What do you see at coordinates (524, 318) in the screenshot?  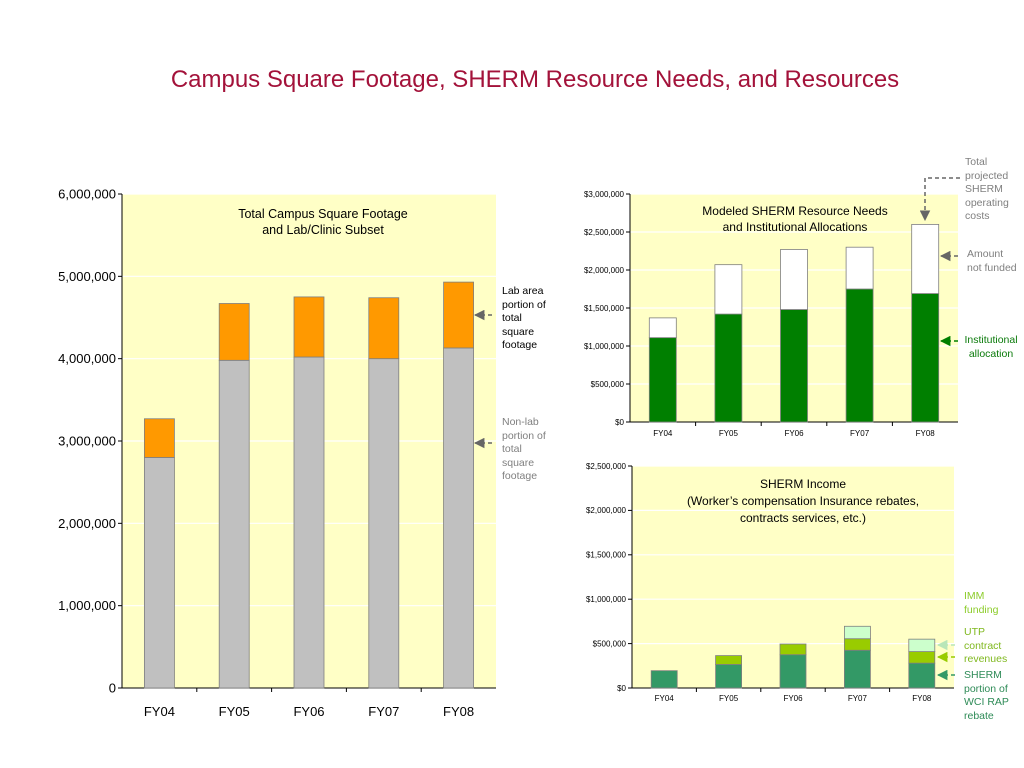 I see `lab-area-annotation: Lab area portion of total square footage` at bounding box center [524, 318].